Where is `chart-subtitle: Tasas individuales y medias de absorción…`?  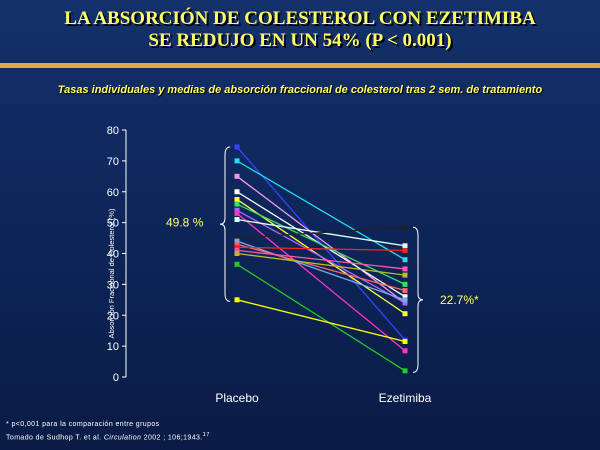 chart-subtitle: Tasas individuales y medias de absorción… is located at coordinates (300, 90).